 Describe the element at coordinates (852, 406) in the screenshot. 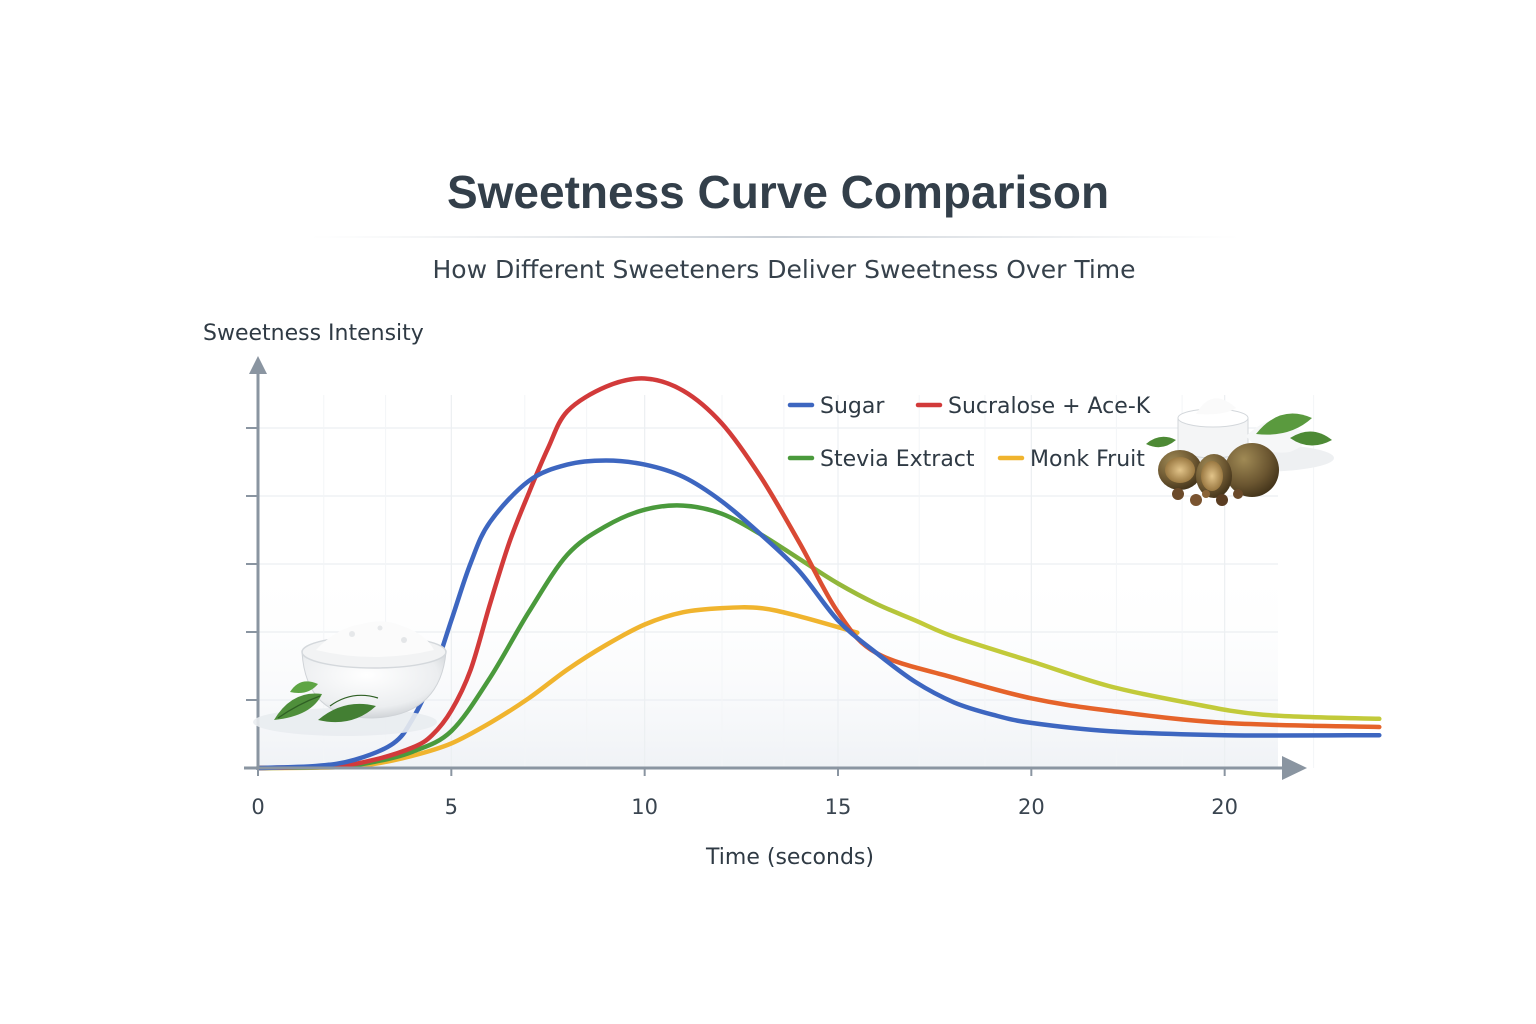

I see `legend-label-sugar: Sugar` at that location.